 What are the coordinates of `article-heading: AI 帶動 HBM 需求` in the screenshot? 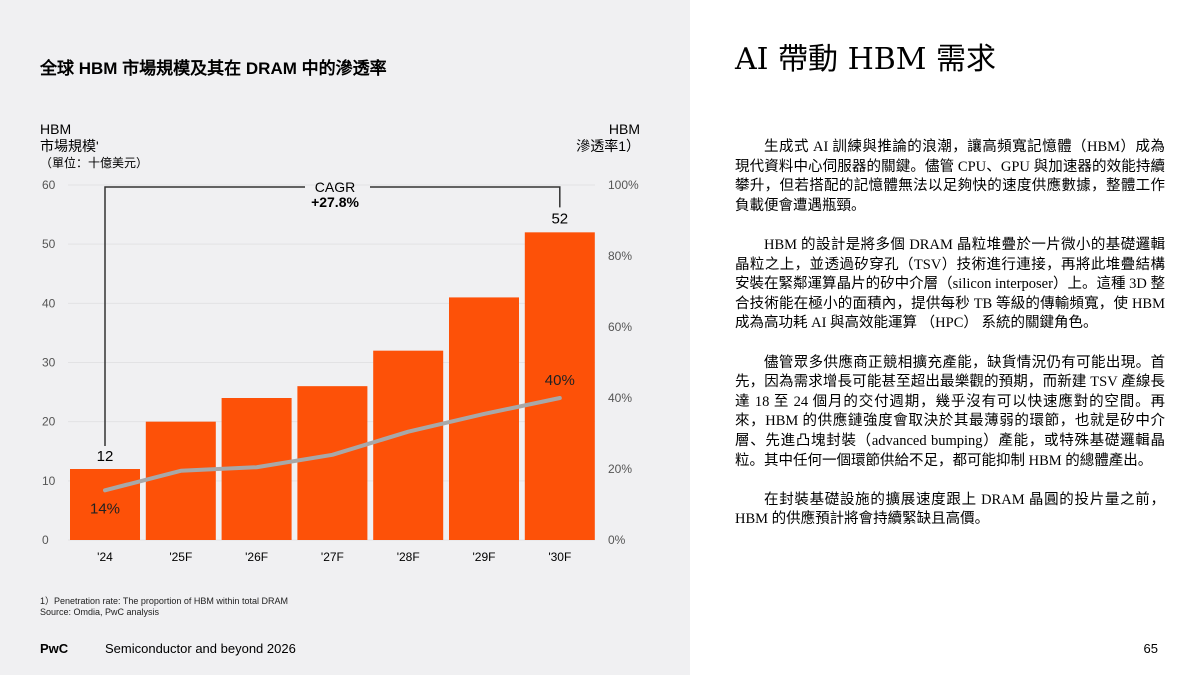 It's located at (866, 59).